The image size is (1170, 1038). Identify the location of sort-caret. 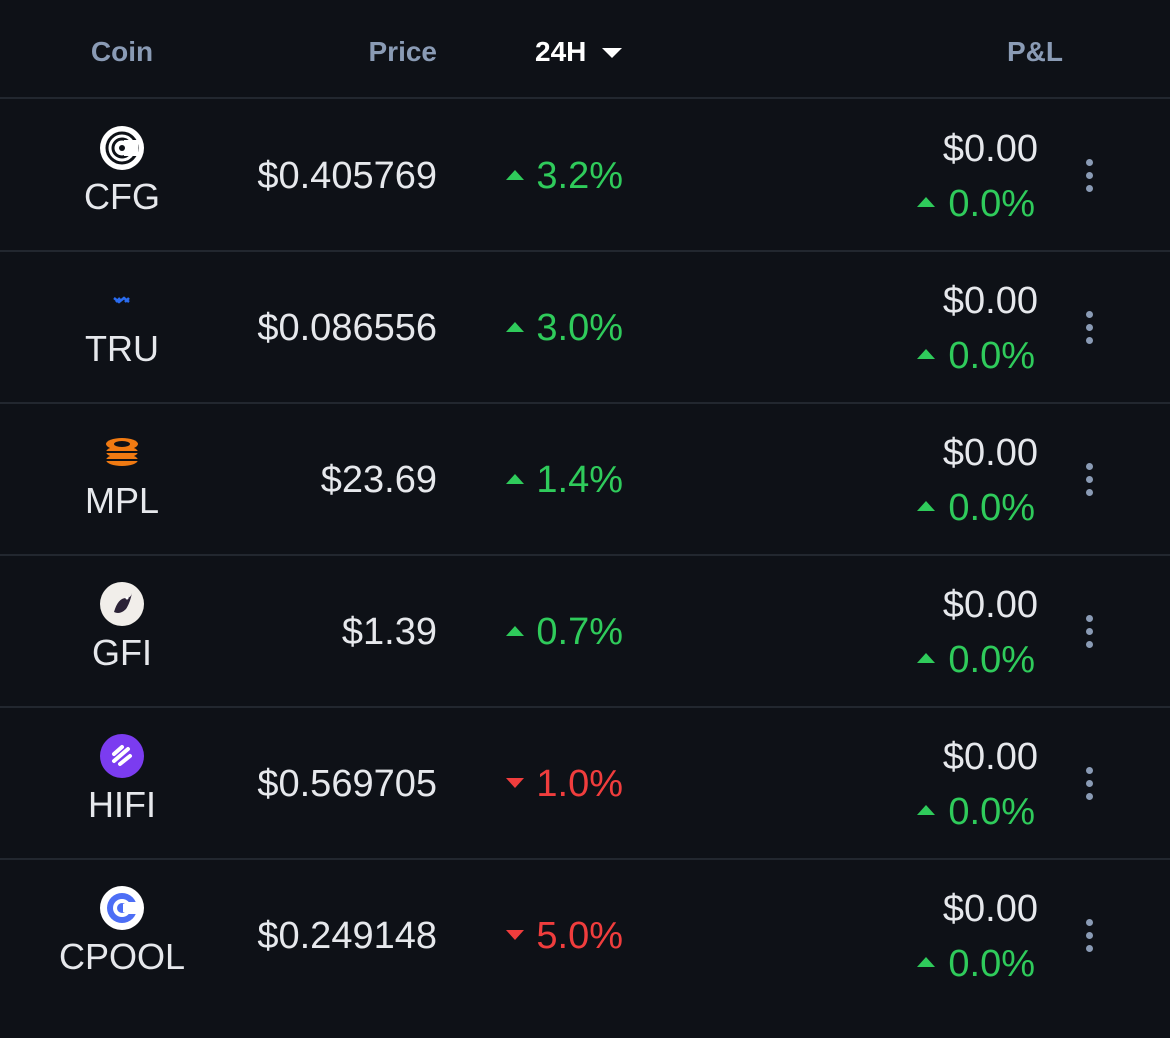
(612, 53).